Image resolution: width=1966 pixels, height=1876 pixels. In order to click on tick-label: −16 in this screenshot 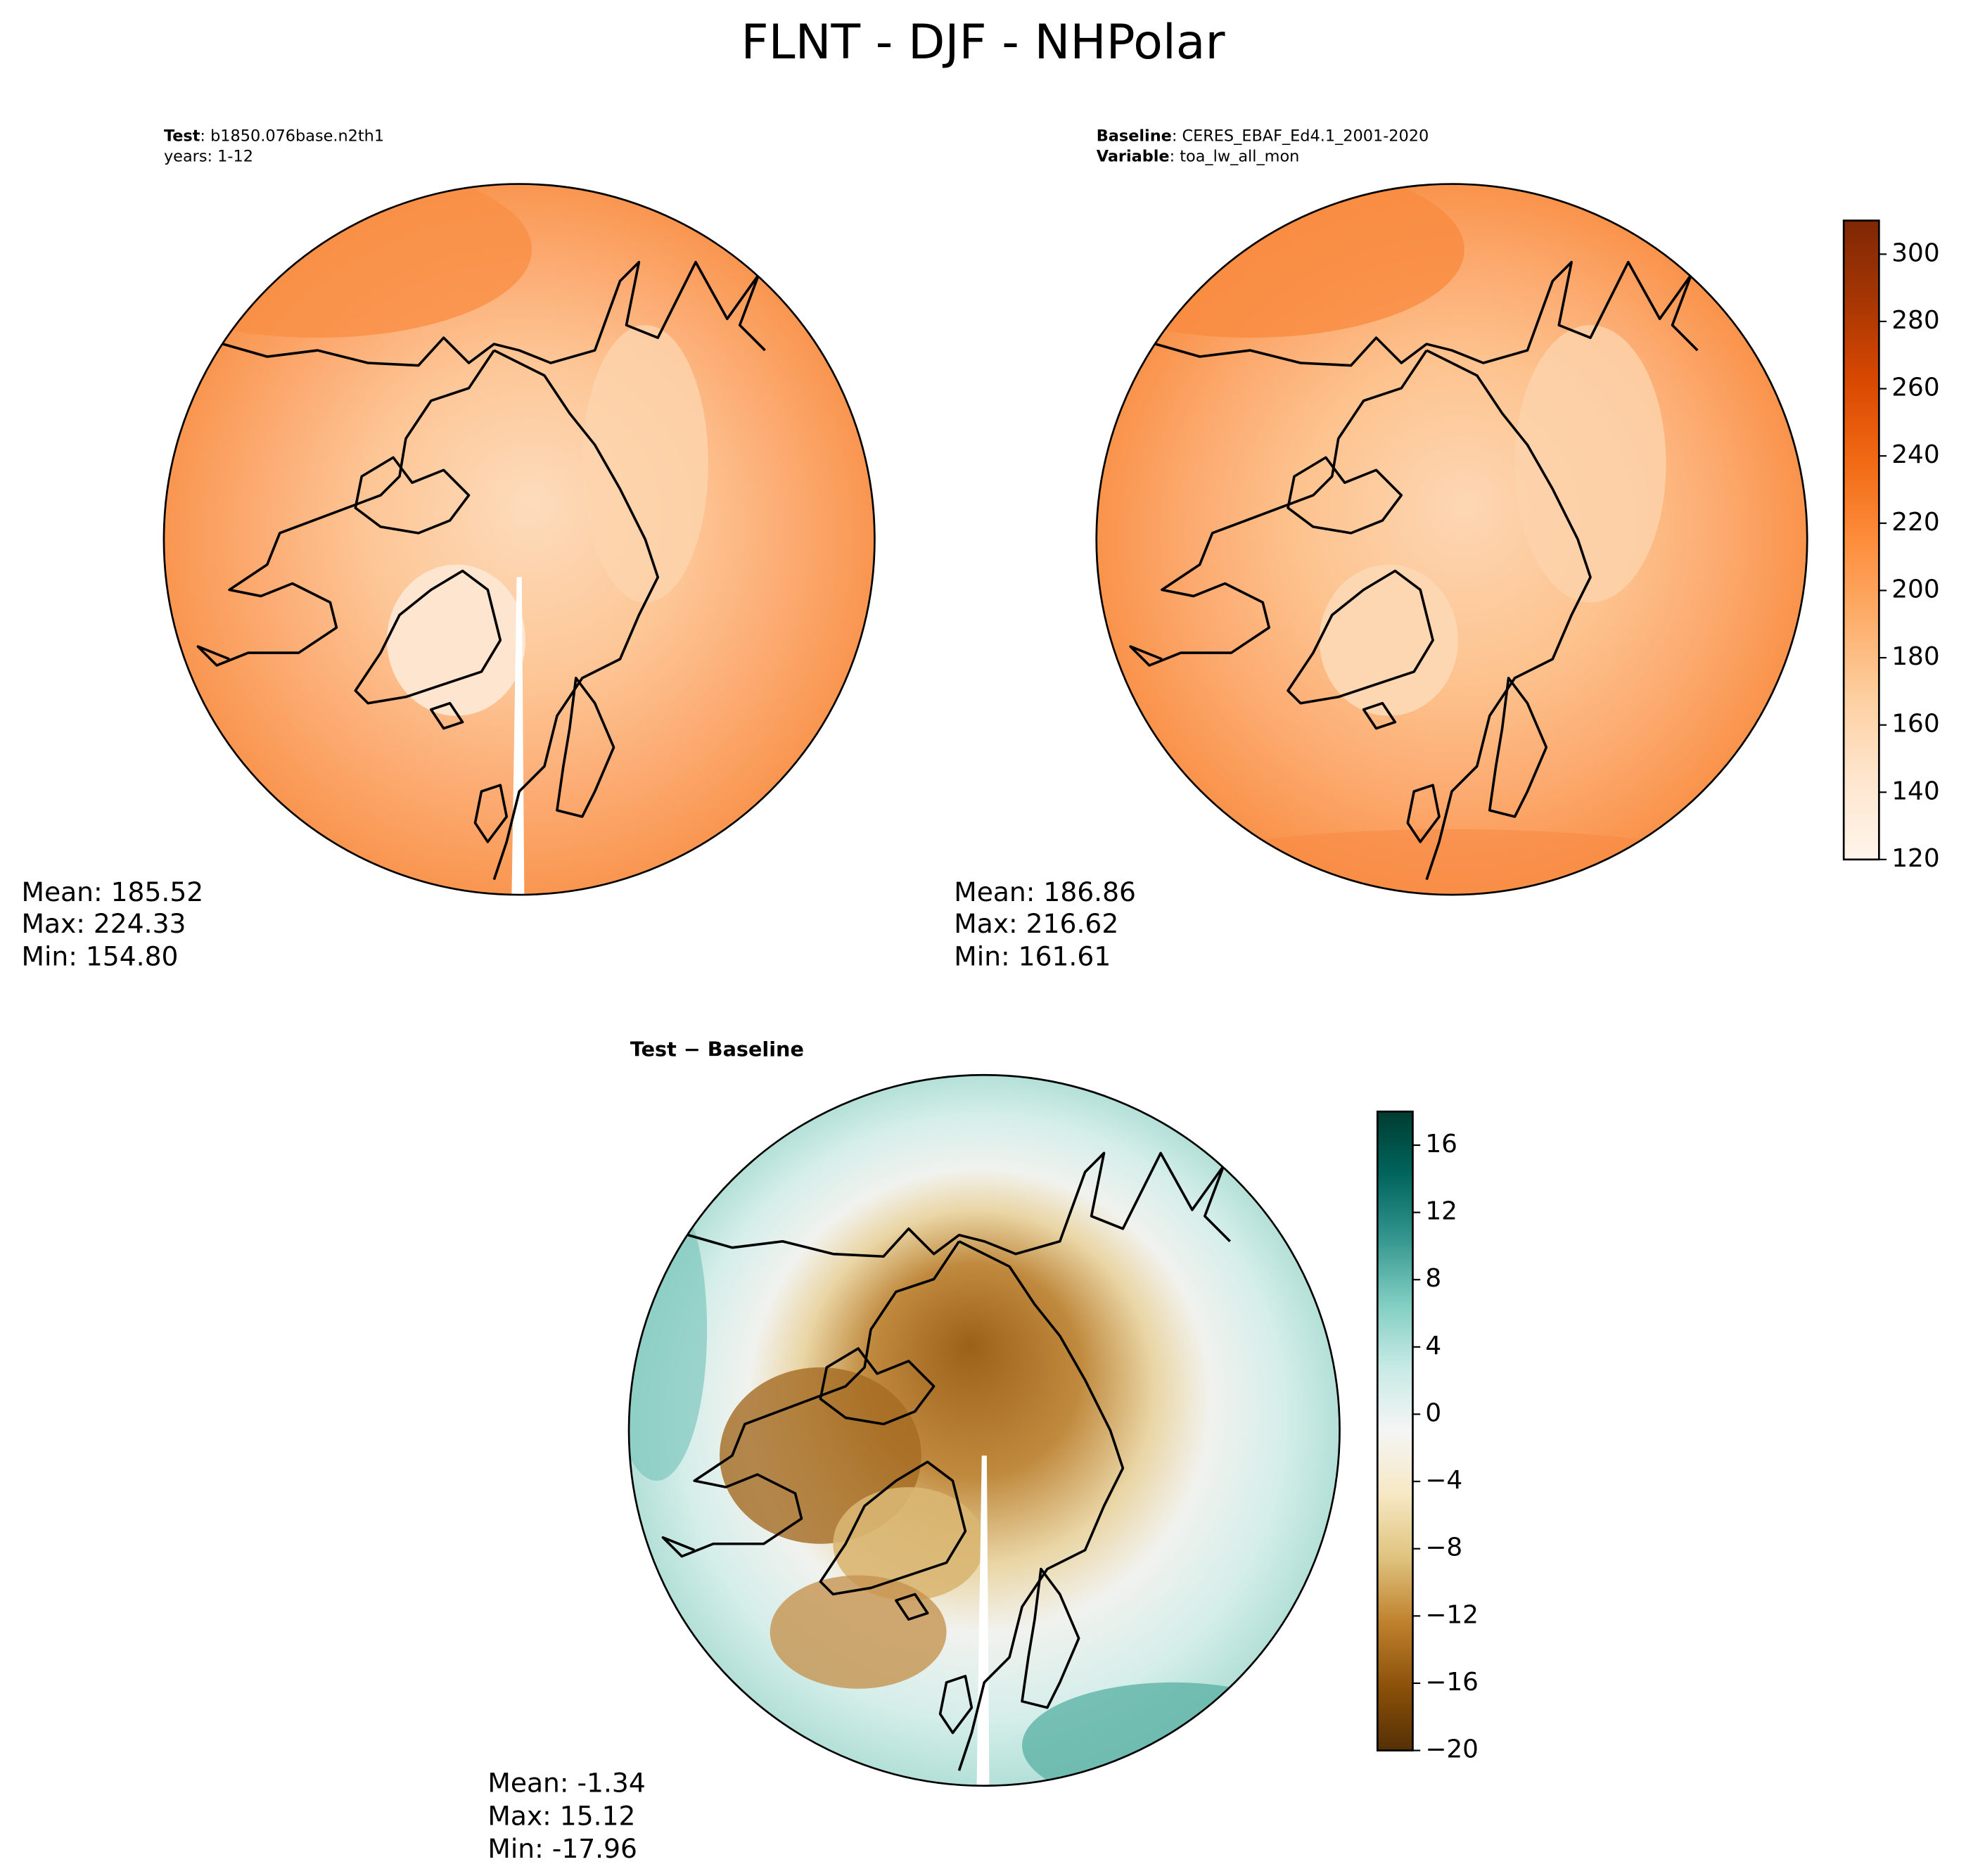, I will do `click(1452, 1682)`.